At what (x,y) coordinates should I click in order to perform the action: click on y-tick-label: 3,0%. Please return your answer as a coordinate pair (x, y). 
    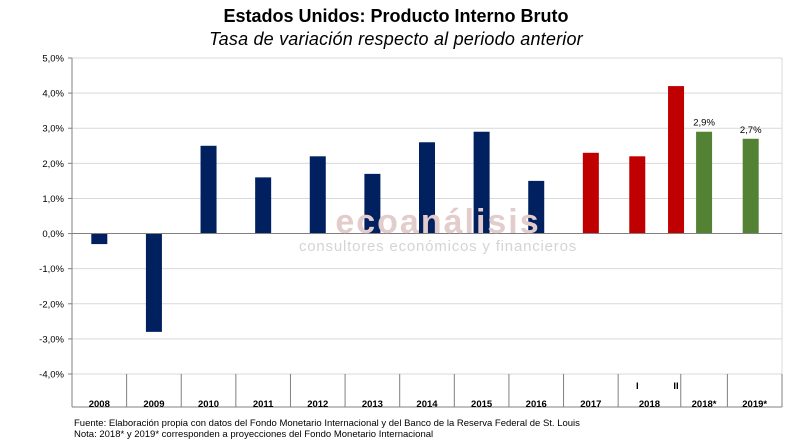
    Looking at the image, I should click on (53, 129).